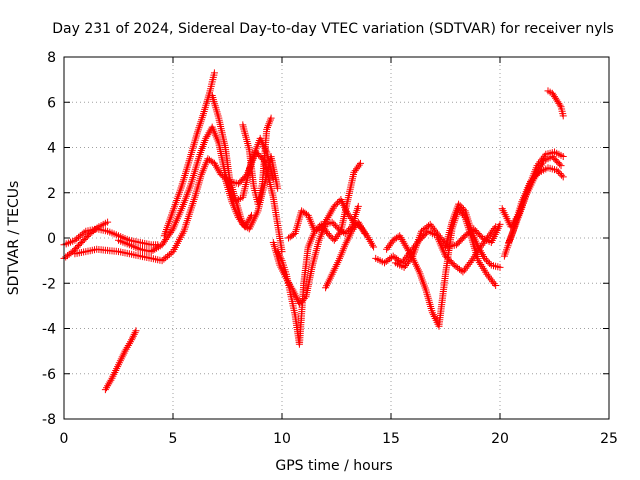 This screenshot has width=640, height=480. Describe the element at coordinates (532, 189) in the screenshot. I see `series-line` at that location.